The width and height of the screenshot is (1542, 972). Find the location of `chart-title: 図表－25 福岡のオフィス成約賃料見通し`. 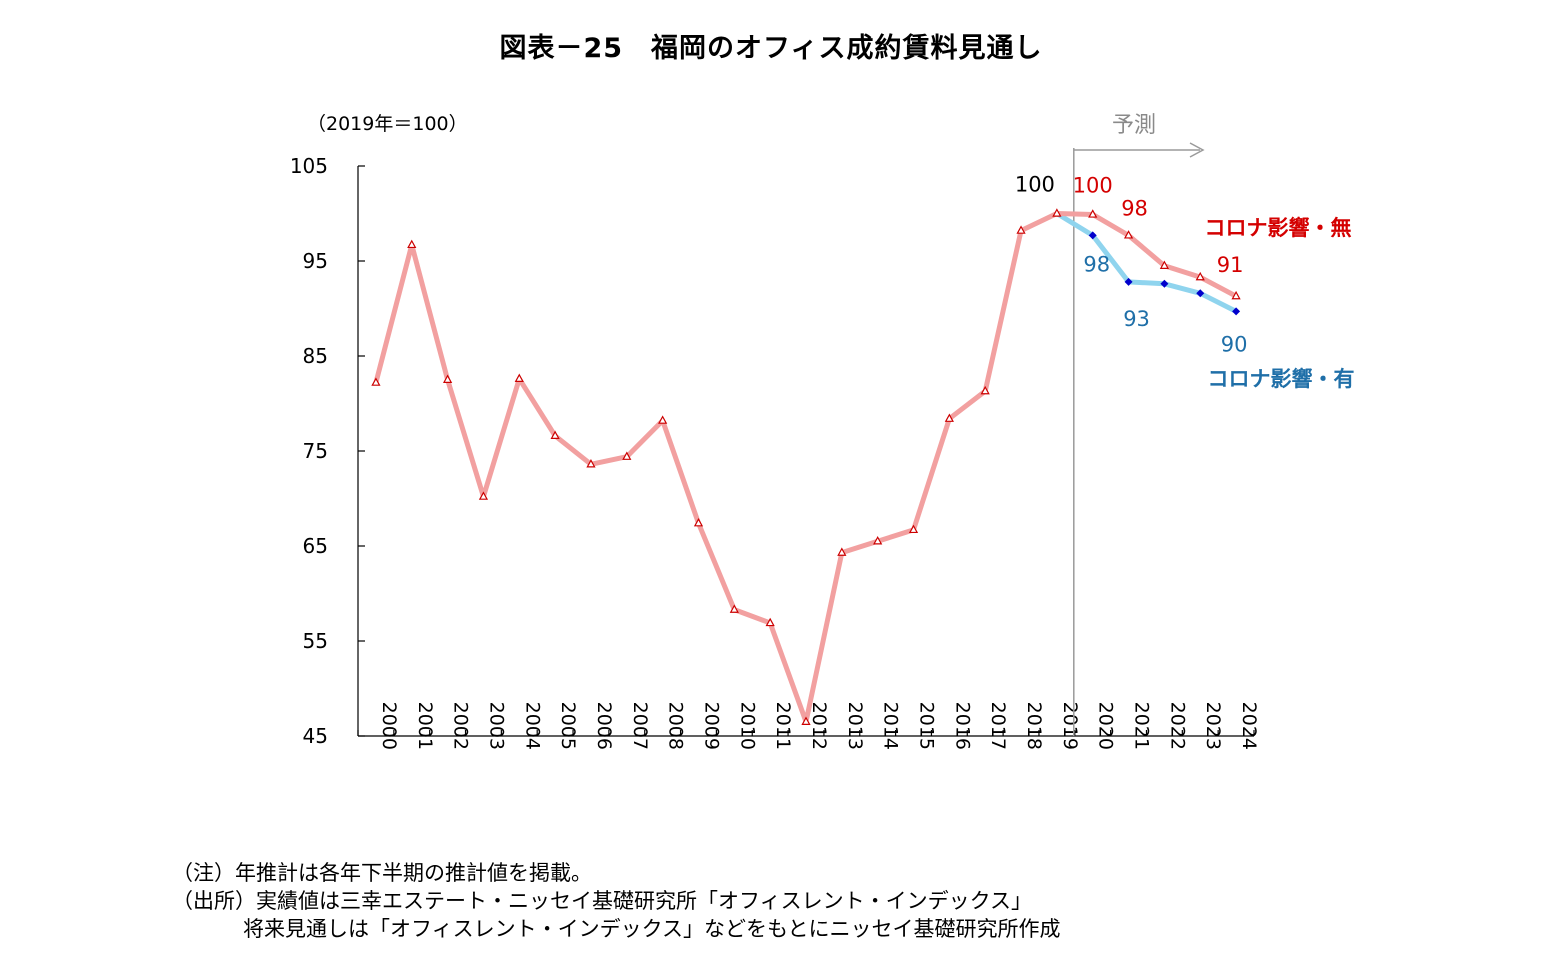

chart-title: 図表－25 福岡のオフィス成約賃料見通し is located at coordinates (771, 48).